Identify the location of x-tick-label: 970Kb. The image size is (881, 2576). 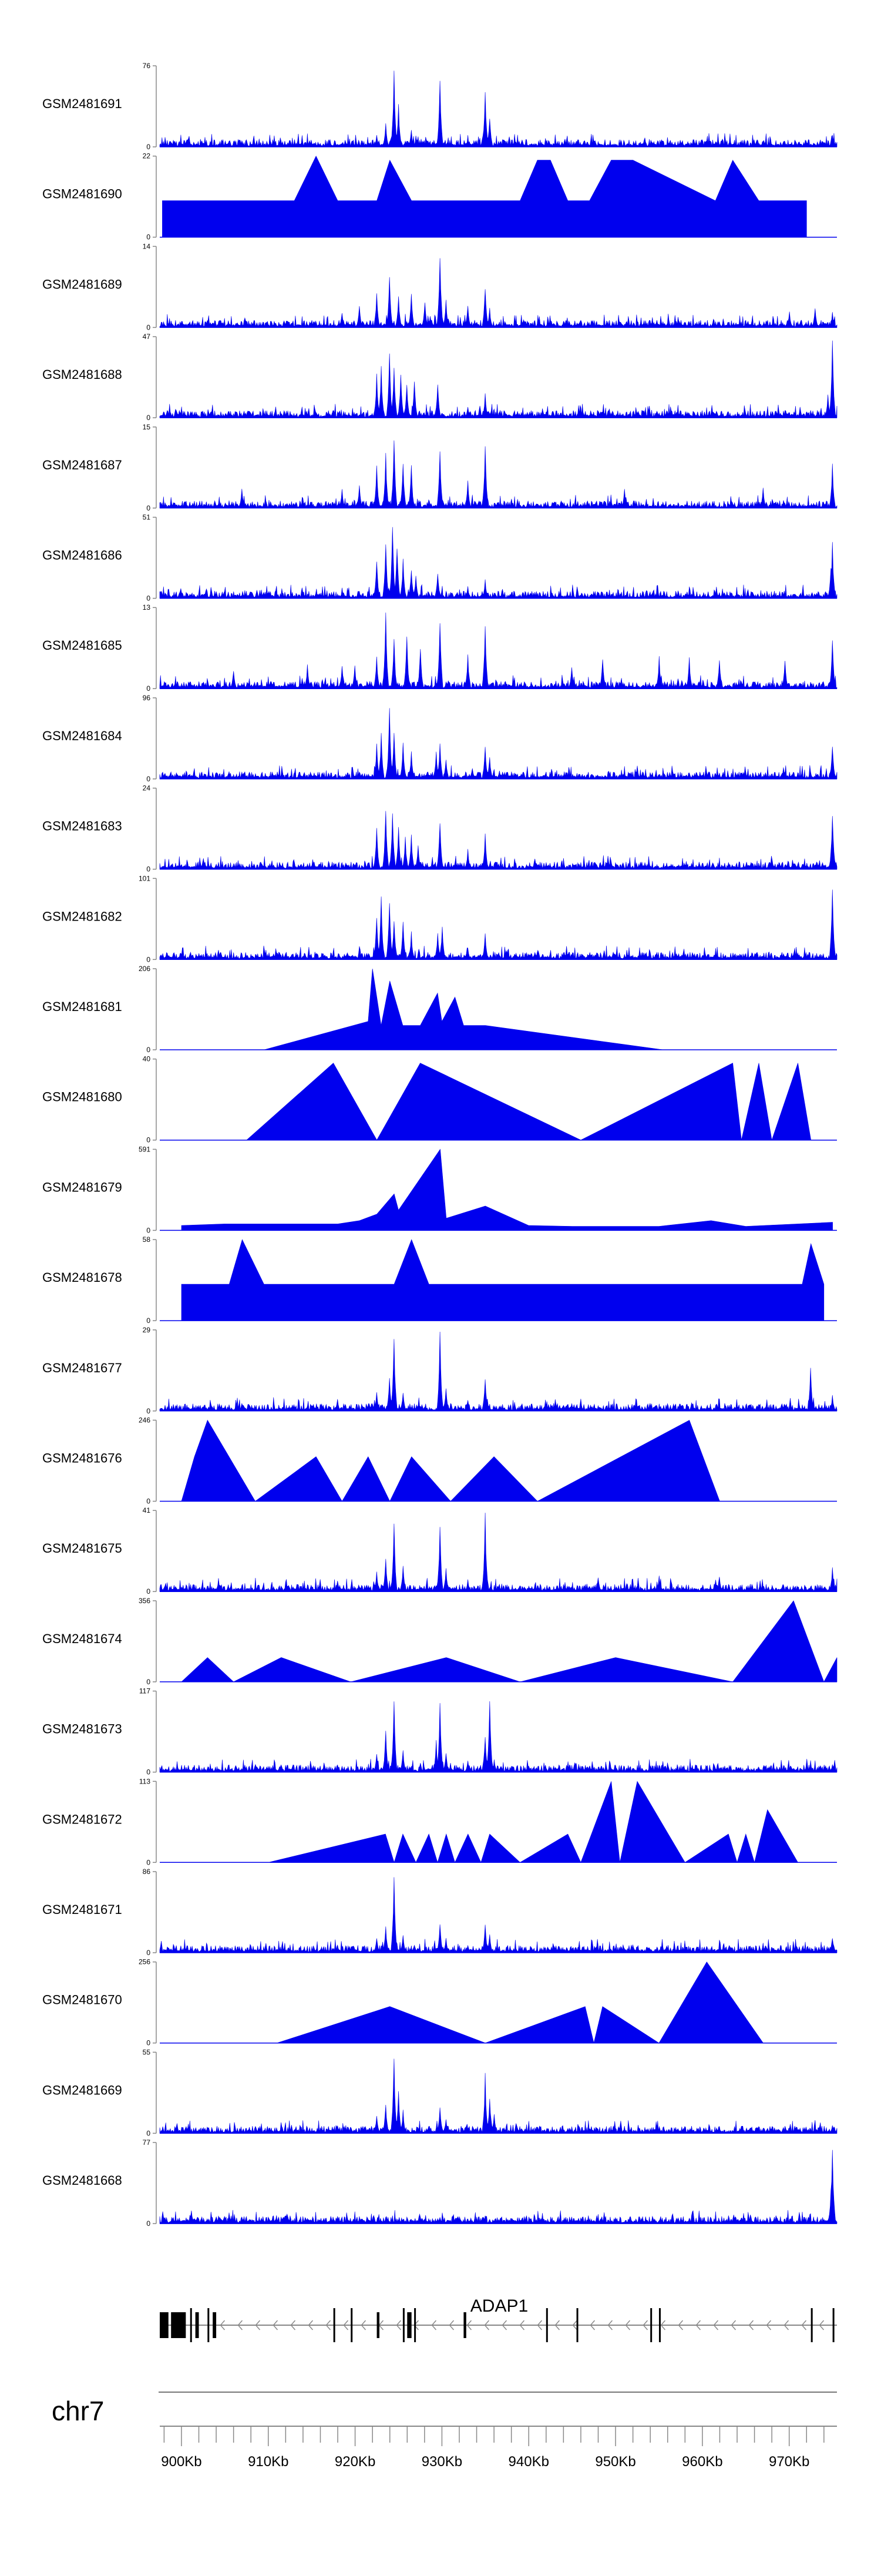
(789, 2462).